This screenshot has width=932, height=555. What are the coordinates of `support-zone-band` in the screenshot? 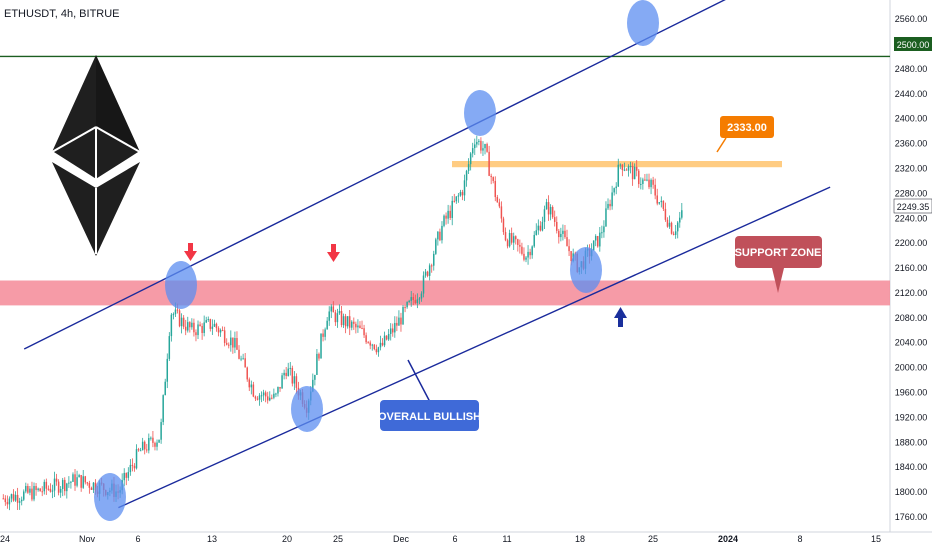 It's located at (445, 293).